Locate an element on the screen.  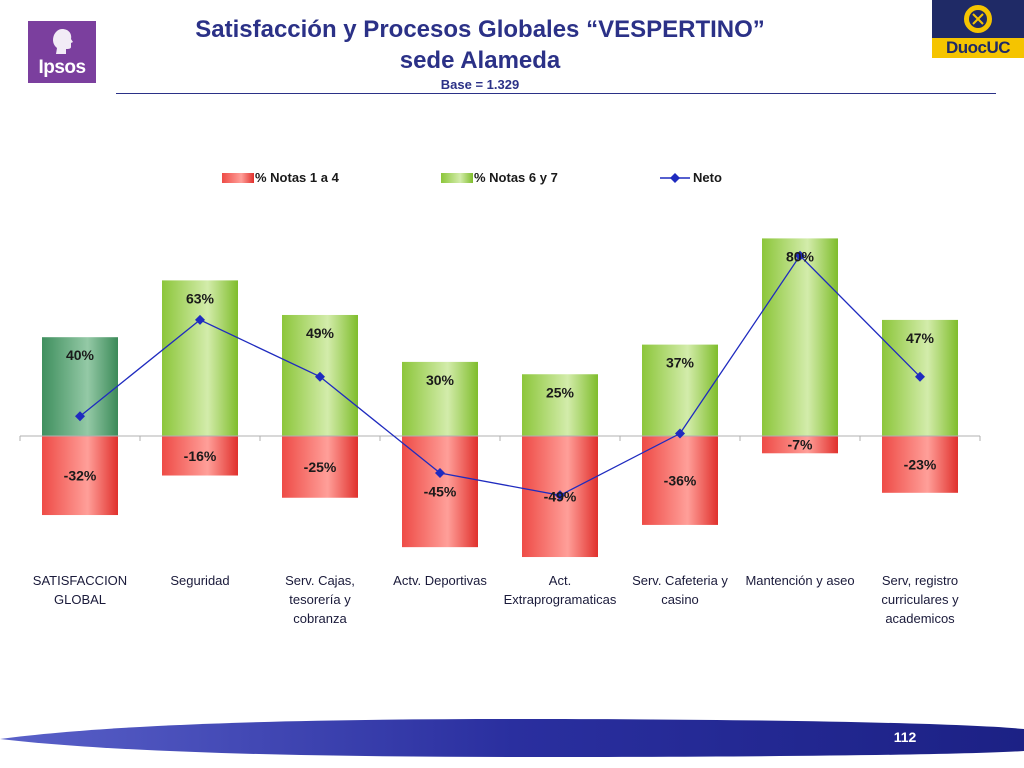
legend-neto-marker is located at coordinates (675, 178).